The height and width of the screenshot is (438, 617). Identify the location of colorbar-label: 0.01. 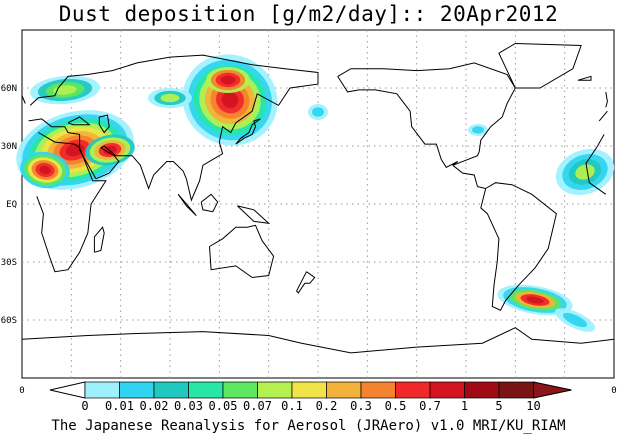
(119, 406).